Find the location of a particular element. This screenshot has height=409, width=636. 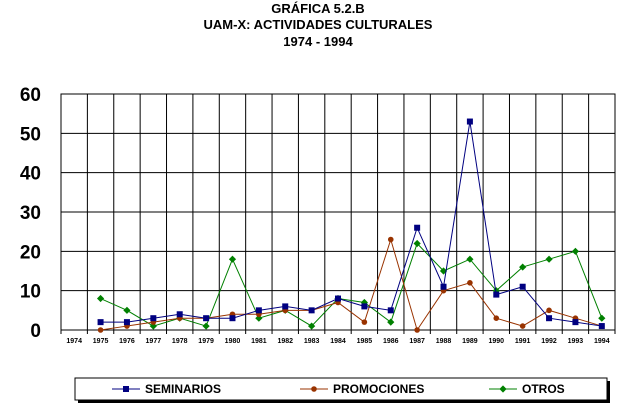

x-tick-label: 1988 is located at coordinates (444, 341).